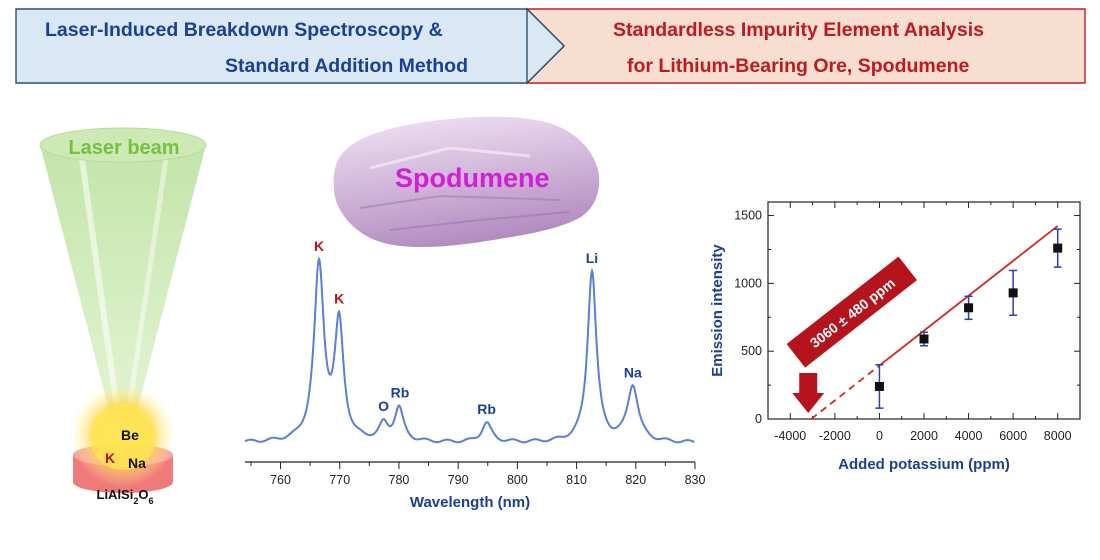 This screenshot has width=1100, height=560. What do you see at coordinates (751, 351) in the screenshot?
I see `calibration-y-tick-label: 500` at bounding box center [751, 351].